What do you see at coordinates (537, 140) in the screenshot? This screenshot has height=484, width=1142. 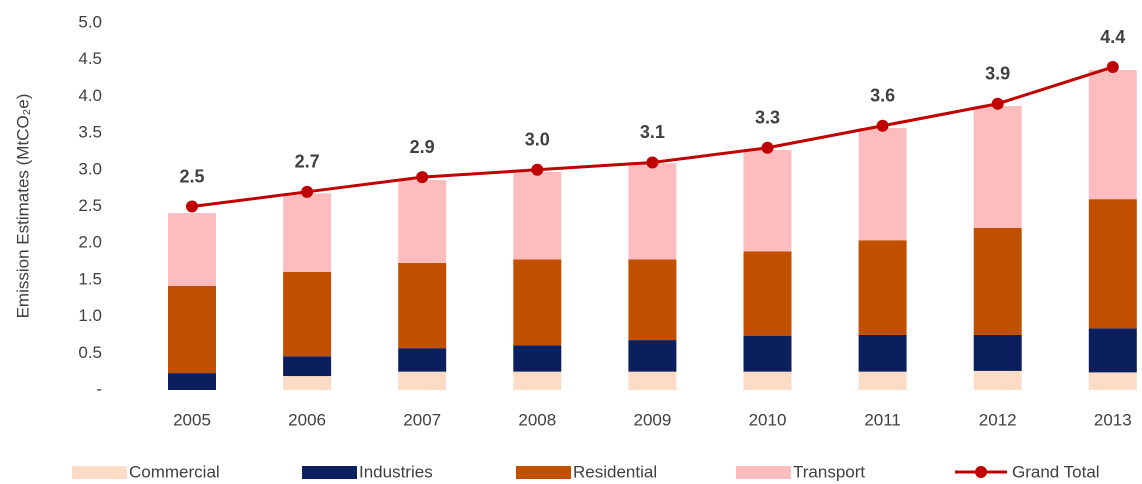 I see `value-label: 3.0` at bounding box center [537, 140].